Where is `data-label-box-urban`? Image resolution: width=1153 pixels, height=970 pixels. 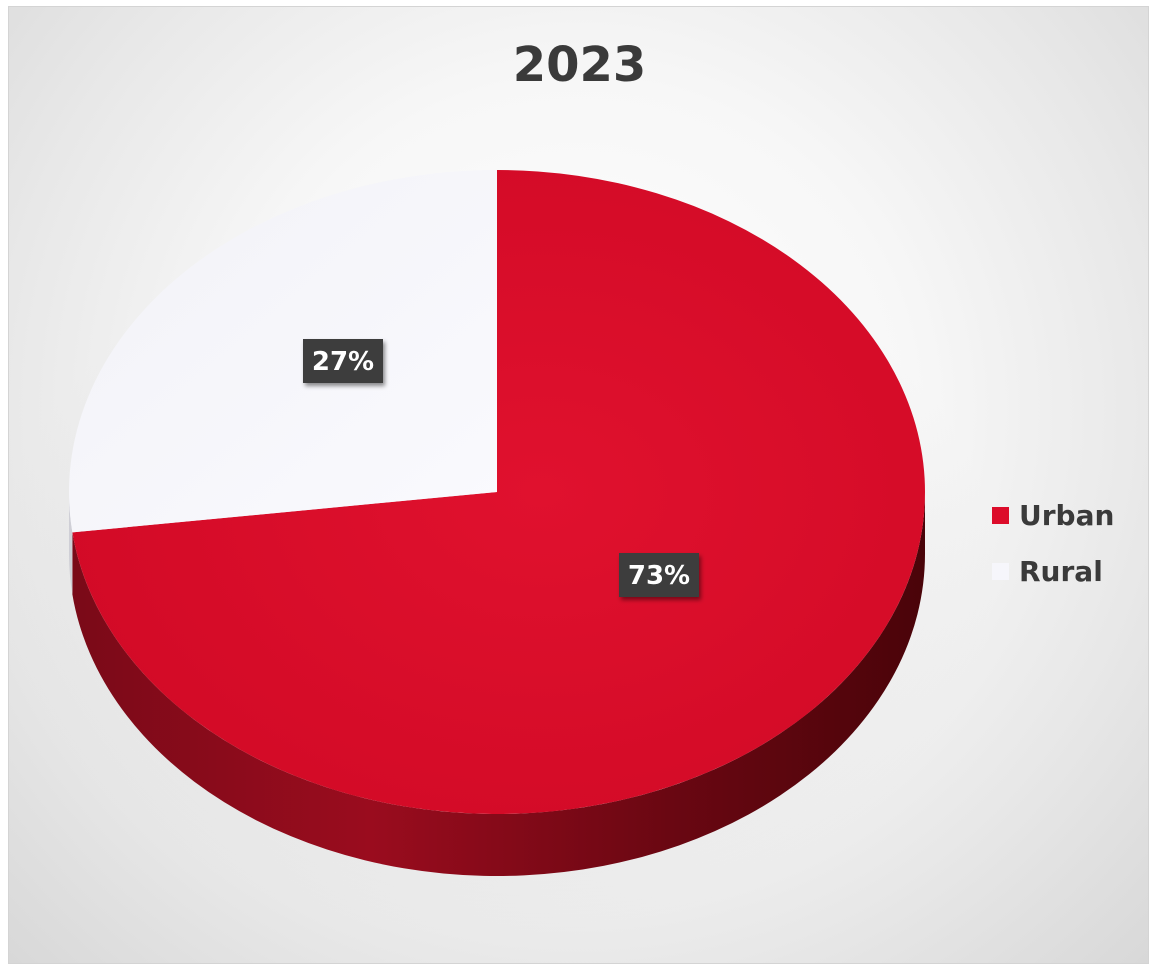
data-label-box-urban is located at coordinates (659, 575).